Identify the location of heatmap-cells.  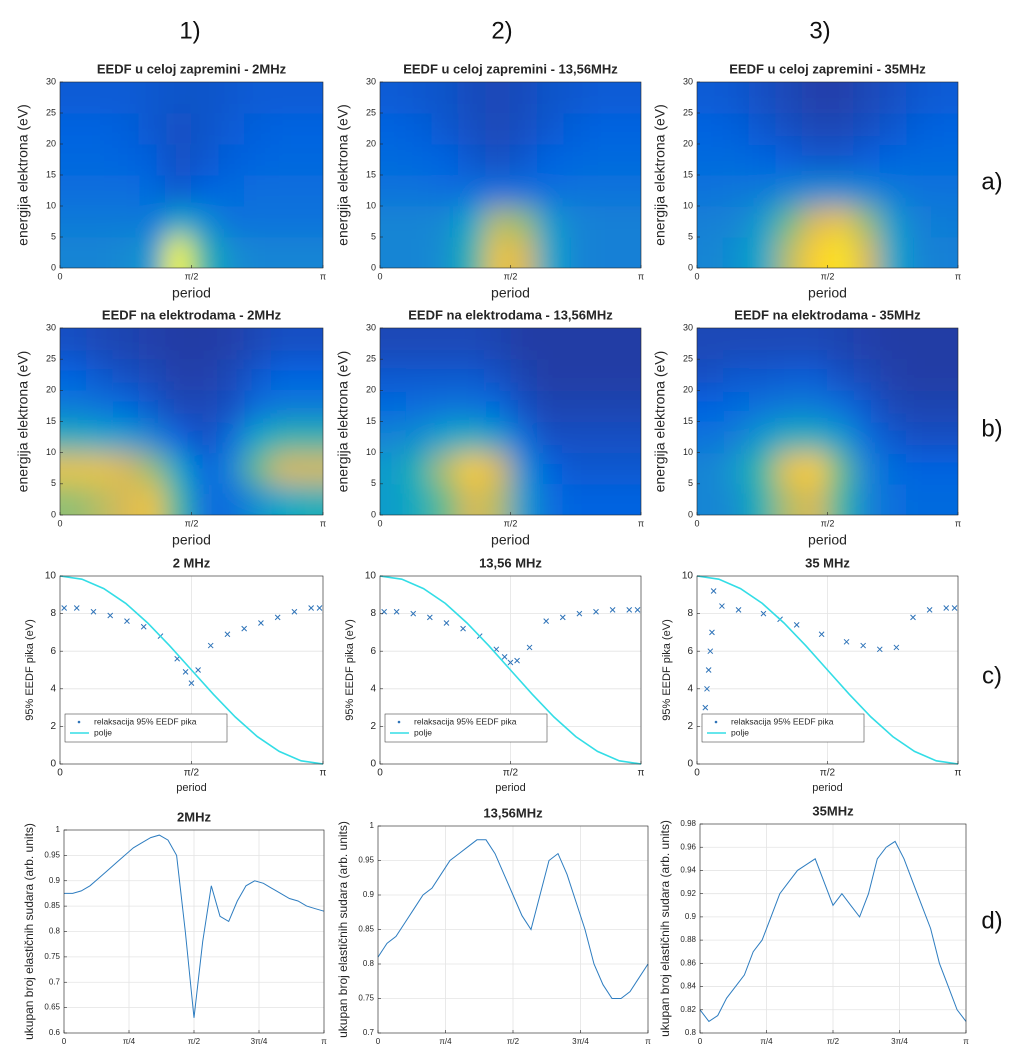
(827, 175).